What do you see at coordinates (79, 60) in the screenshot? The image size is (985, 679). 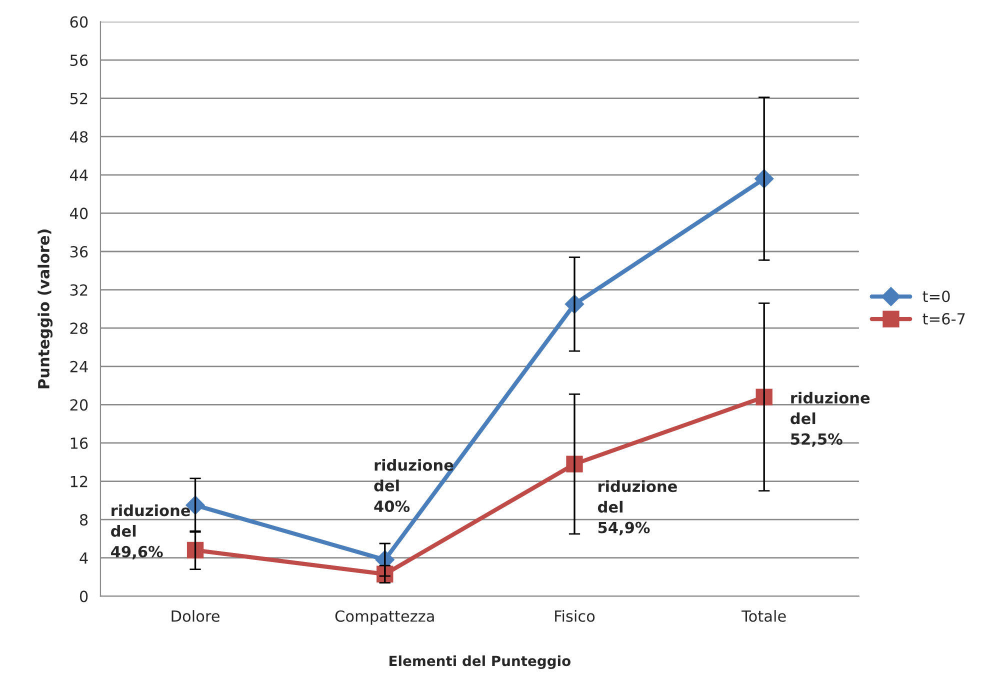 I see `y-tick-label: 56` at bounding box center [79, 60].